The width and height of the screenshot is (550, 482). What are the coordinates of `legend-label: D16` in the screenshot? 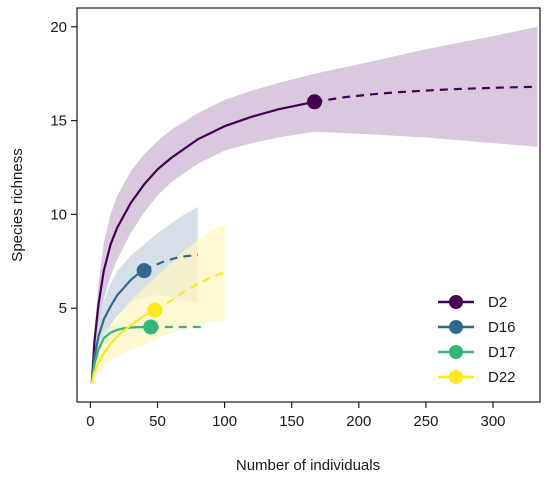 It's located at (502, 327).